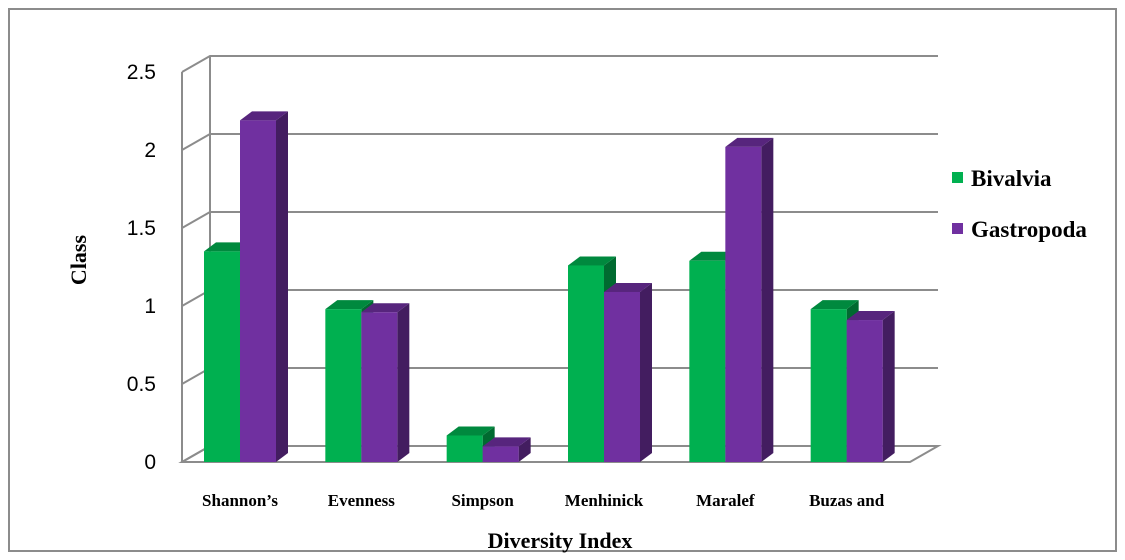 This screenshot has height=560, width=1125. I want to click on legend-swatch-gastropoda, so click(957, 228).